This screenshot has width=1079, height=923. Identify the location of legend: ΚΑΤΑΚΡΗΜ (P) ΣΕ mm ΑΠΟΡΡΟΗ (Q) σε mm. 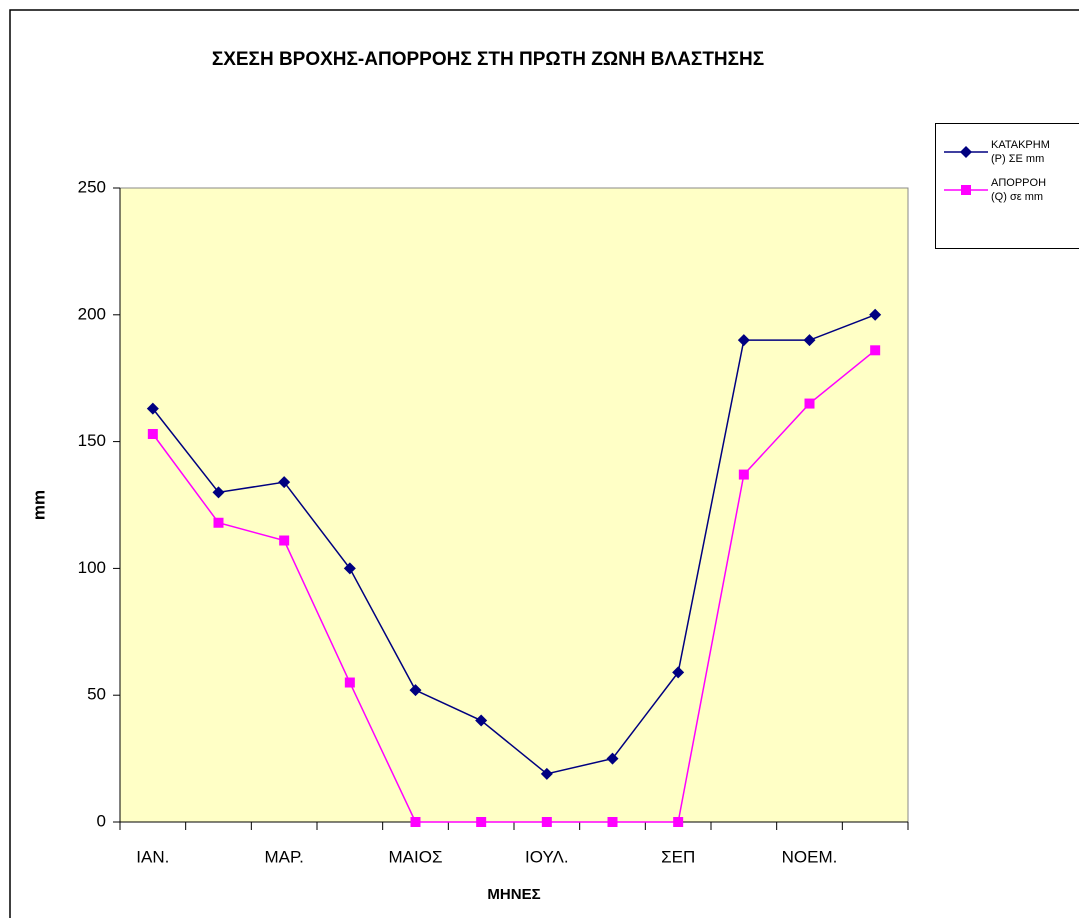
(1007, 186).